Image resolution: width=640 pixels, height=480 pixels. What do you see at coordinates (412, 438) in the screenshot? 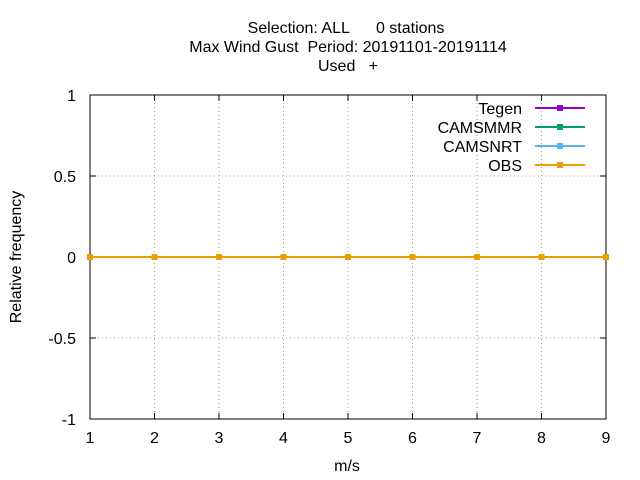
I see `x-tick-label: 6` at bounding box center [412, 438].